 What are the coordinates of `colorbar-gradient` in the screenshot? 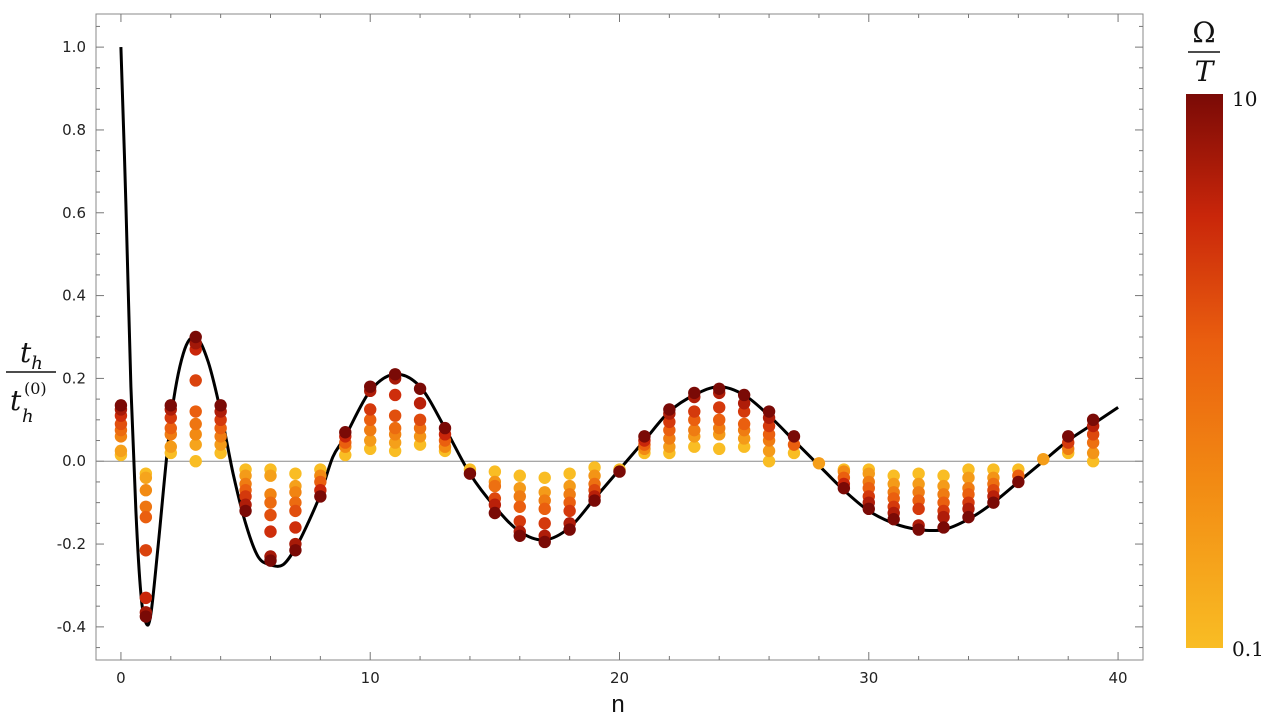 It's located at (1204, 371).